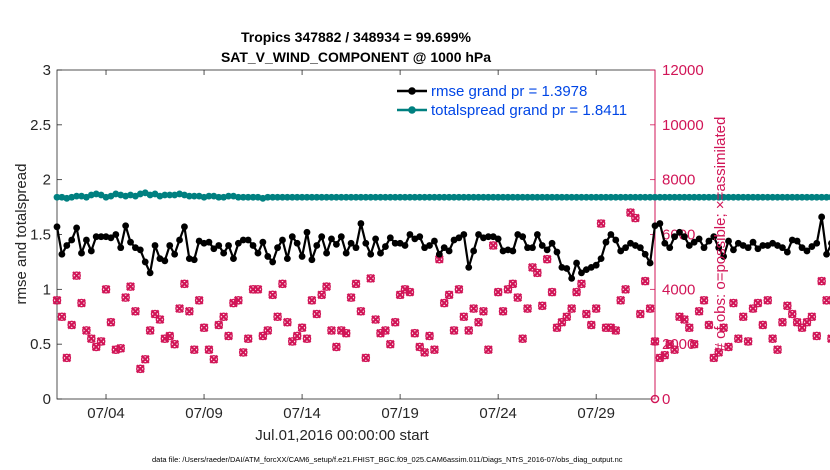  Describe the element at coordinates (21, 234) in the screenshot. I see `left-y-axis-label: rmse and totalspread` at that location.